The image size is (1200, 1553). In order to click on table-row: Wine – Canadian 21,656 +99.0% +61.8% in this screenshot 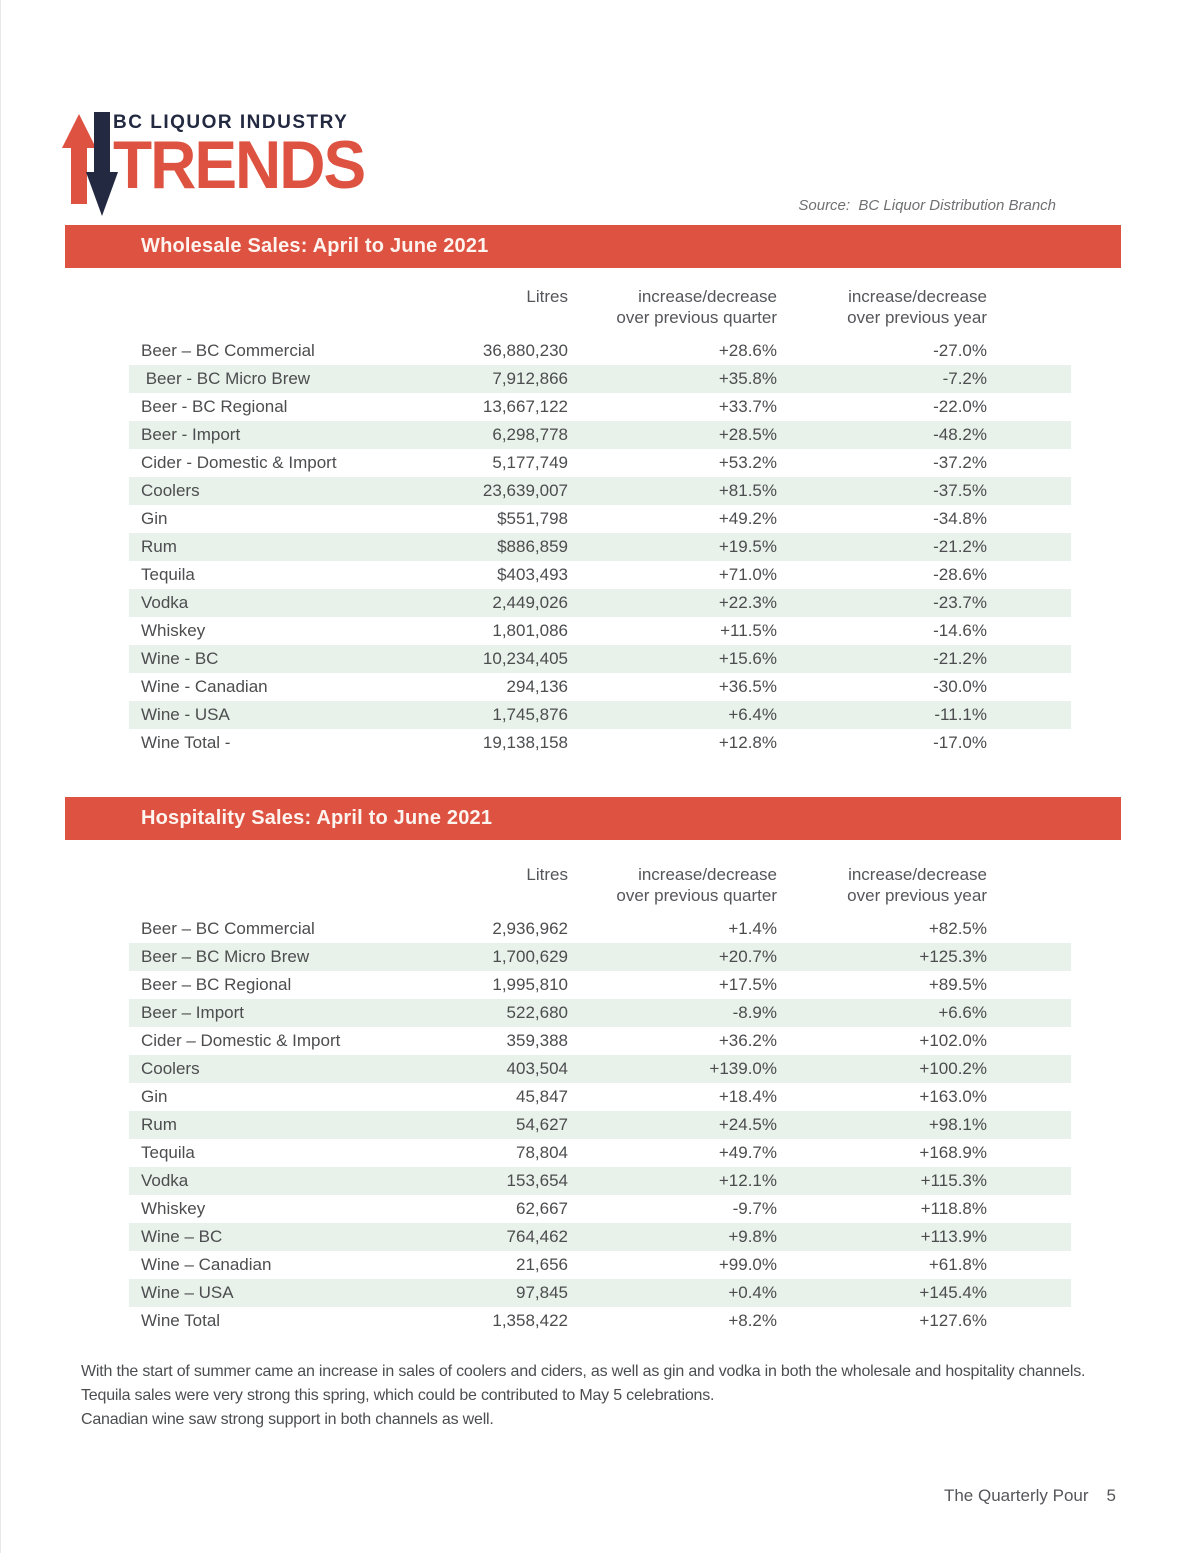, I will do `click(600, 1265)`.